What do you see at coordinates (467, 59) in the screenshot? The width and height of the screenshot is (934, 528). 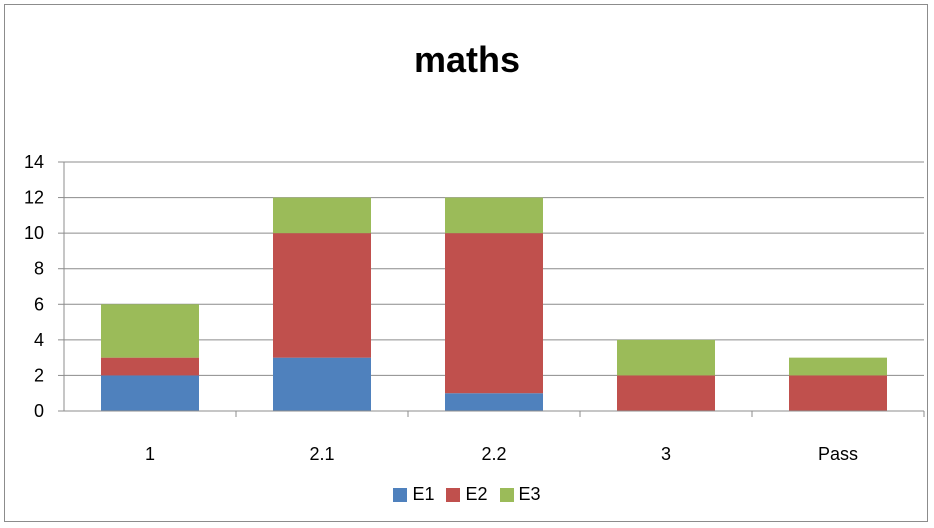 I see `chart-title: maths` at bounding box center [467, 59].